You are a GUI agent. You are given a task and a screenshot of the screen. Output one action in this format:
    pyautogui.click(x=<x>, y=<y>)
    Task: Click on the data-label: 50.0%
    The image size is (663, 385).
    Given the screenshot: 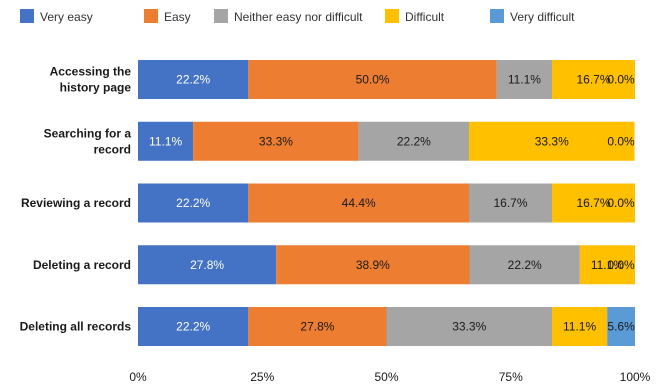 What is the action you would take?
    pyautogui.click(x=373, y=80)
    